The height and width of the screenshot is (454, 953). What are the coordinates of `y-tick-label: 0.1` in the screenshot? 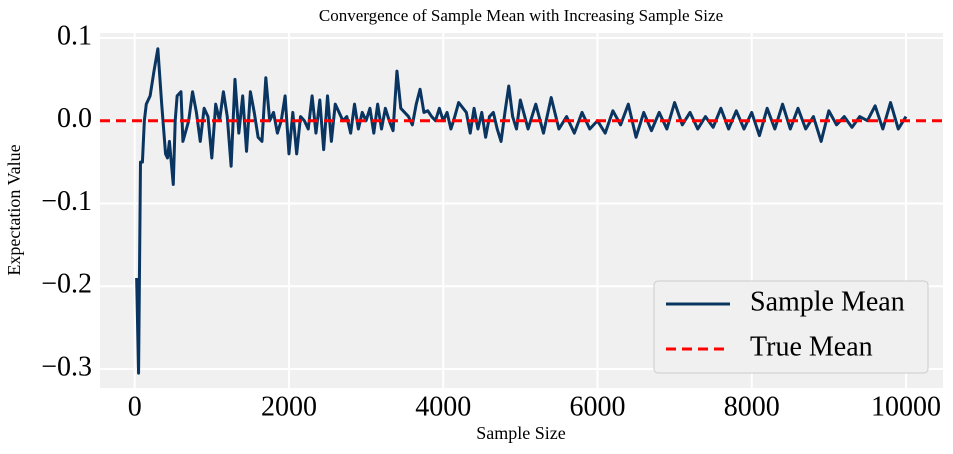 It's located at (74, 35).